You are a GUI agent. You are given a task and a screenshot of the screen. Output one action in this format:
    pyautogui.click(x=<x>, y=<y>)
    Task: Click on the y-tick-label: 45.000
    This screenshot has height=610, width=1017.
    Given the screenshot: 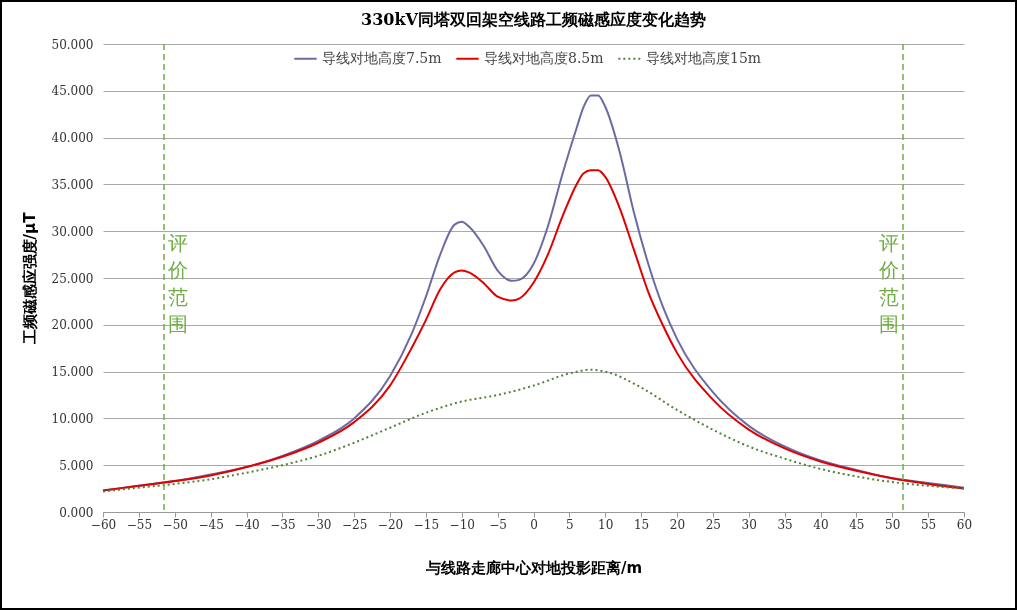 What is the action you would take?
    pyautogui.click(x=72, y=91)
    